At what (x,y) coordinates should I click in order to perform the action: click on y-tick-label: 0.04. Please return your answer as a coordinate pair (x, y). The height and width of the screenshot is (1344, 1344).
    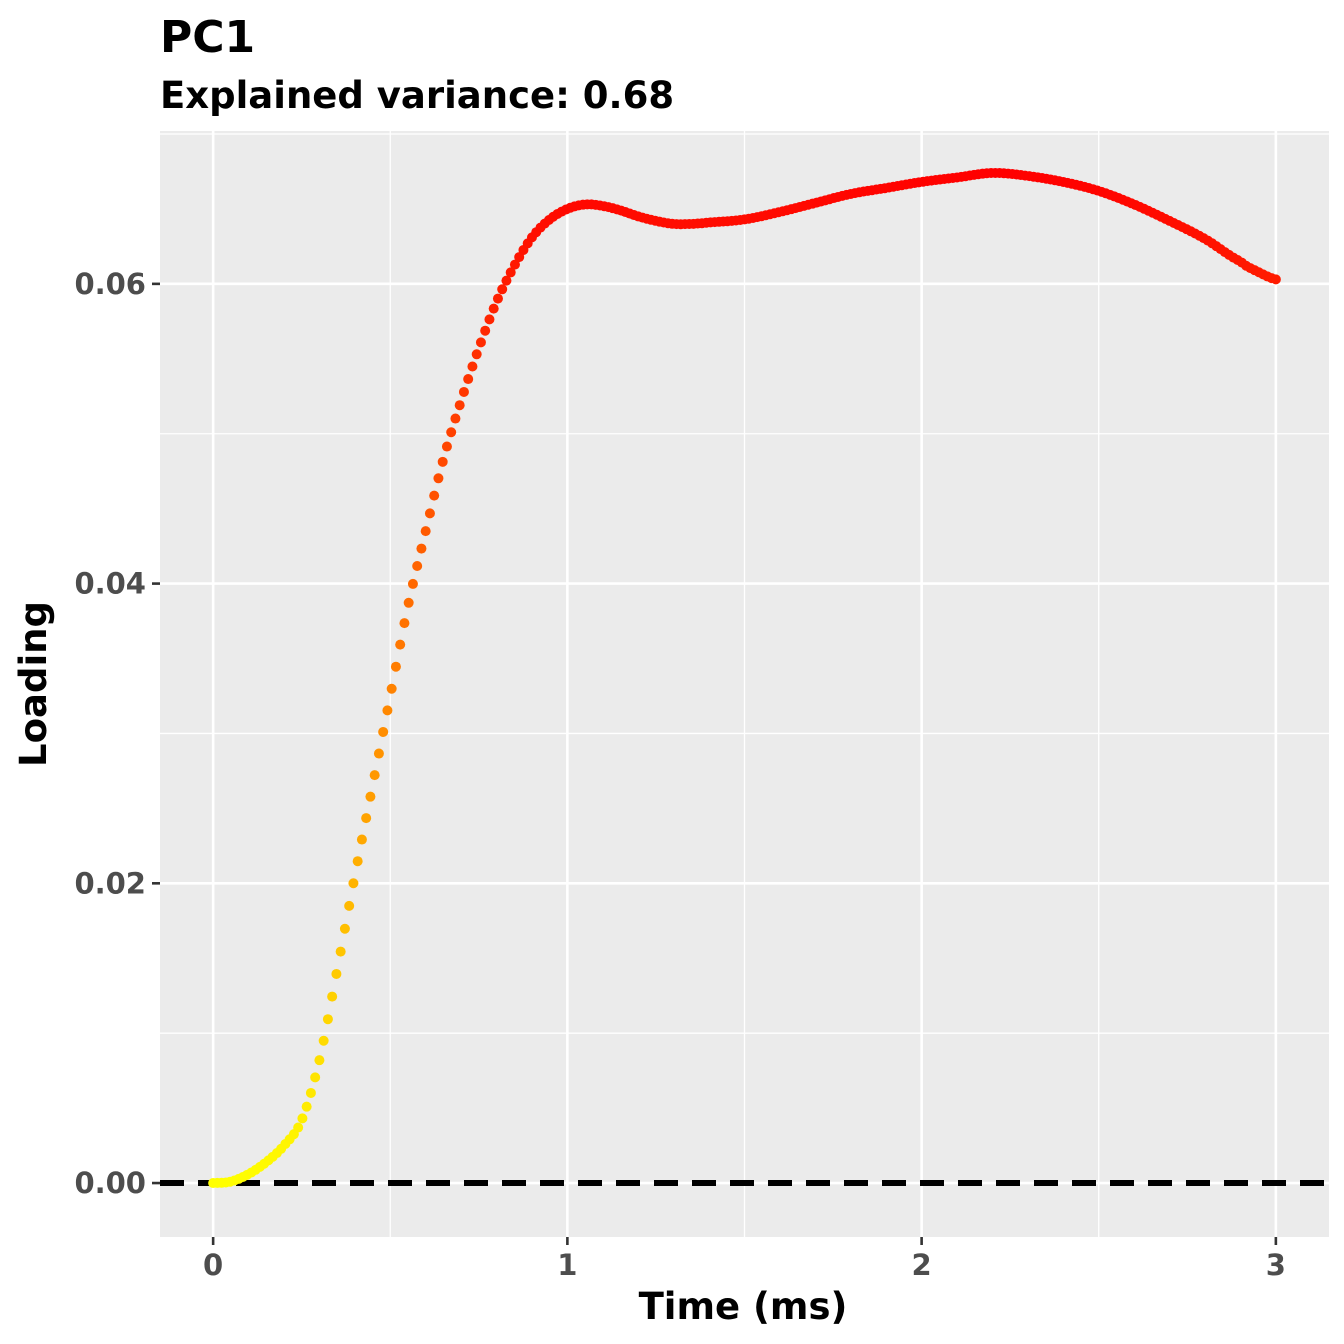
    Looking at the image, I should click on (110, 584).